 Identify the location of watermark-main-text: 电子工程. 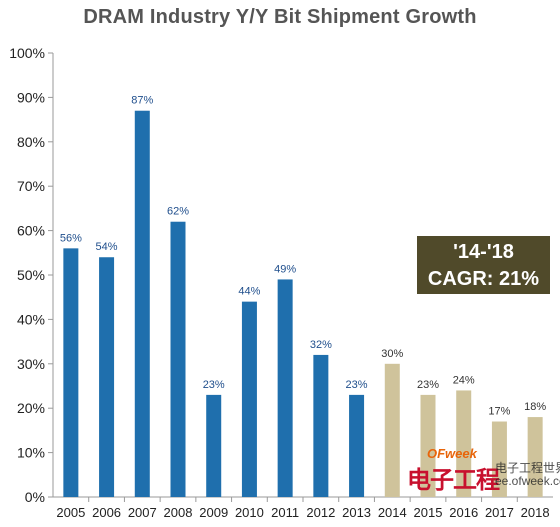
(453, 480).